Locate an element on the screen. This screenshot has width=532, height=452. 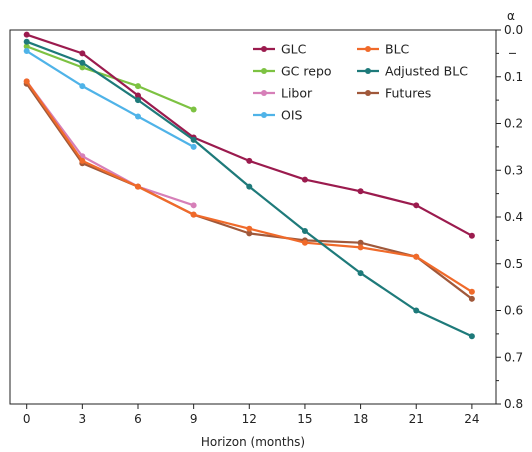
legend-marker-adjusted-blc is located at coordinates (368, 71).